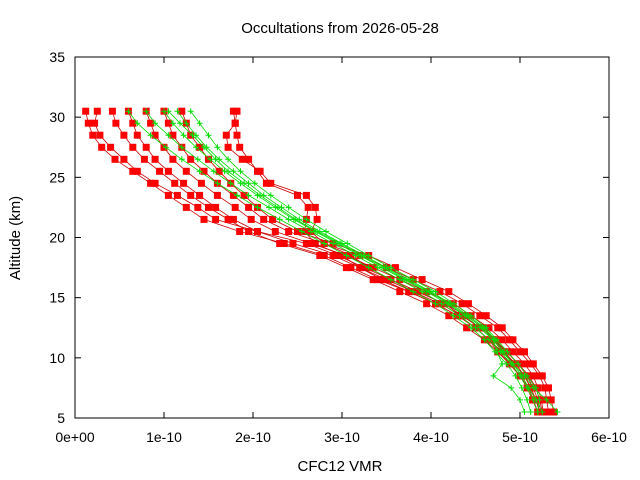 This screenshot has height=480, width=640. What do you see at coordinates (339, 466) in the screenshot?
I see `x-axis-title: CFC12 VMR` at bounding box center [339, 466].